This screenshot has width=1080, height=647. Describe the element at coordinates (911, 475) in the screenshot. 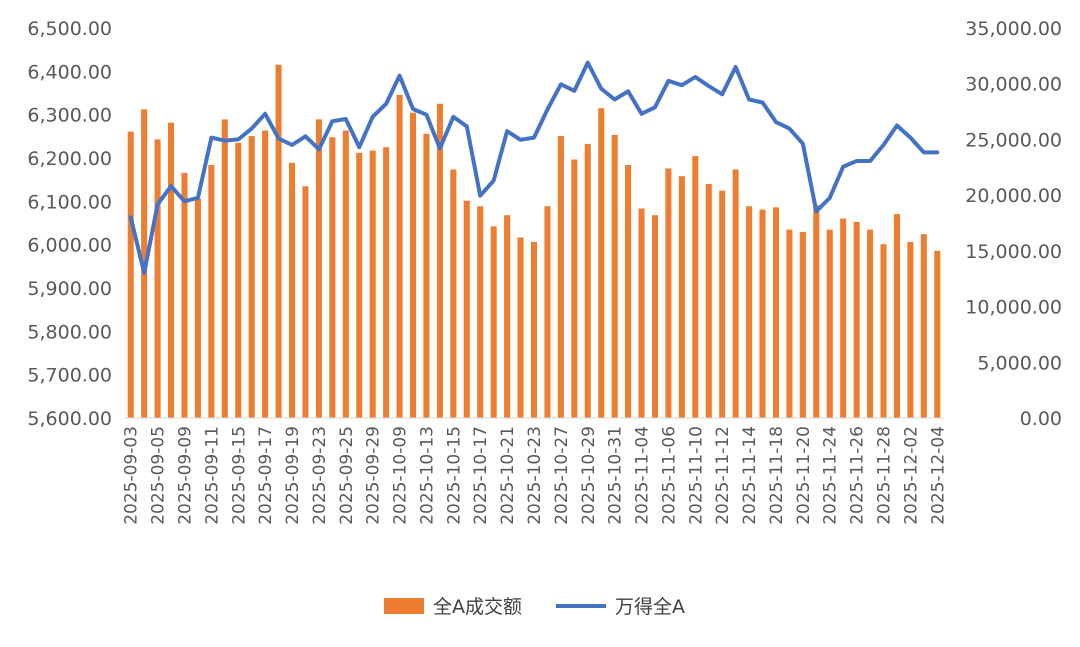

I see `x-tick-label: 2025-12-02` at that location.